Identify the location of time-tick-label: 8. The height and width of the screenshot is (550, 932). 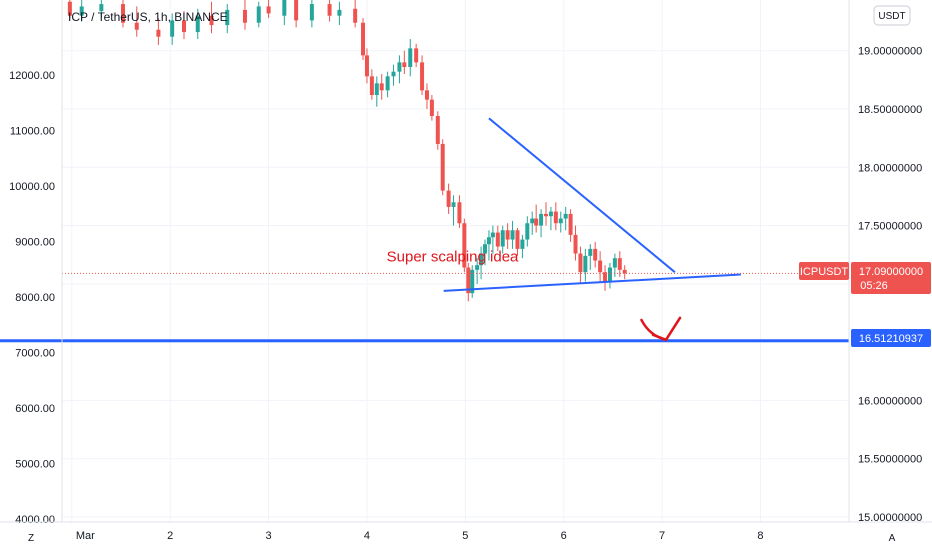
(760, 536).